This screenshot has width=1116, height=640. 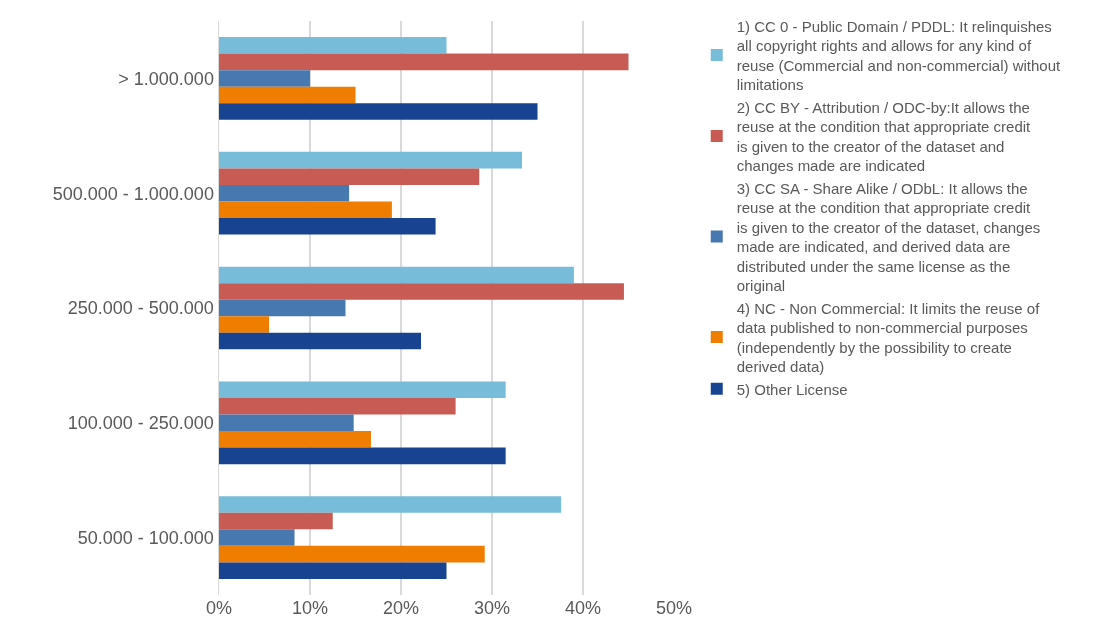 What do you see at coordinates (219, 608) in the screenshot?
I see `x-tick-label: 0%` at bounding box center [219, 608].